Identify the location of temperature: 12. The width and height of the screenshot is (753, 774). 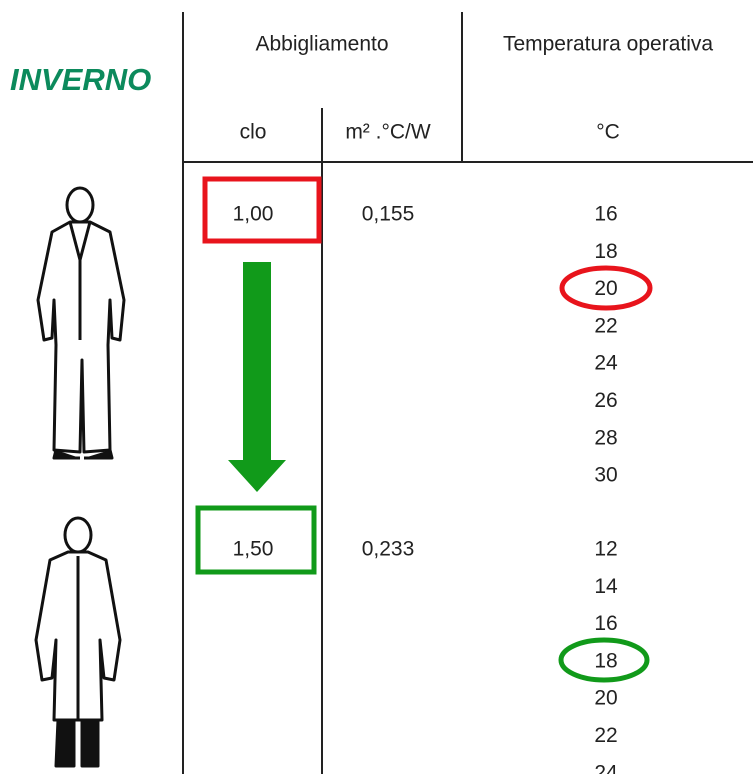
(605, 549).